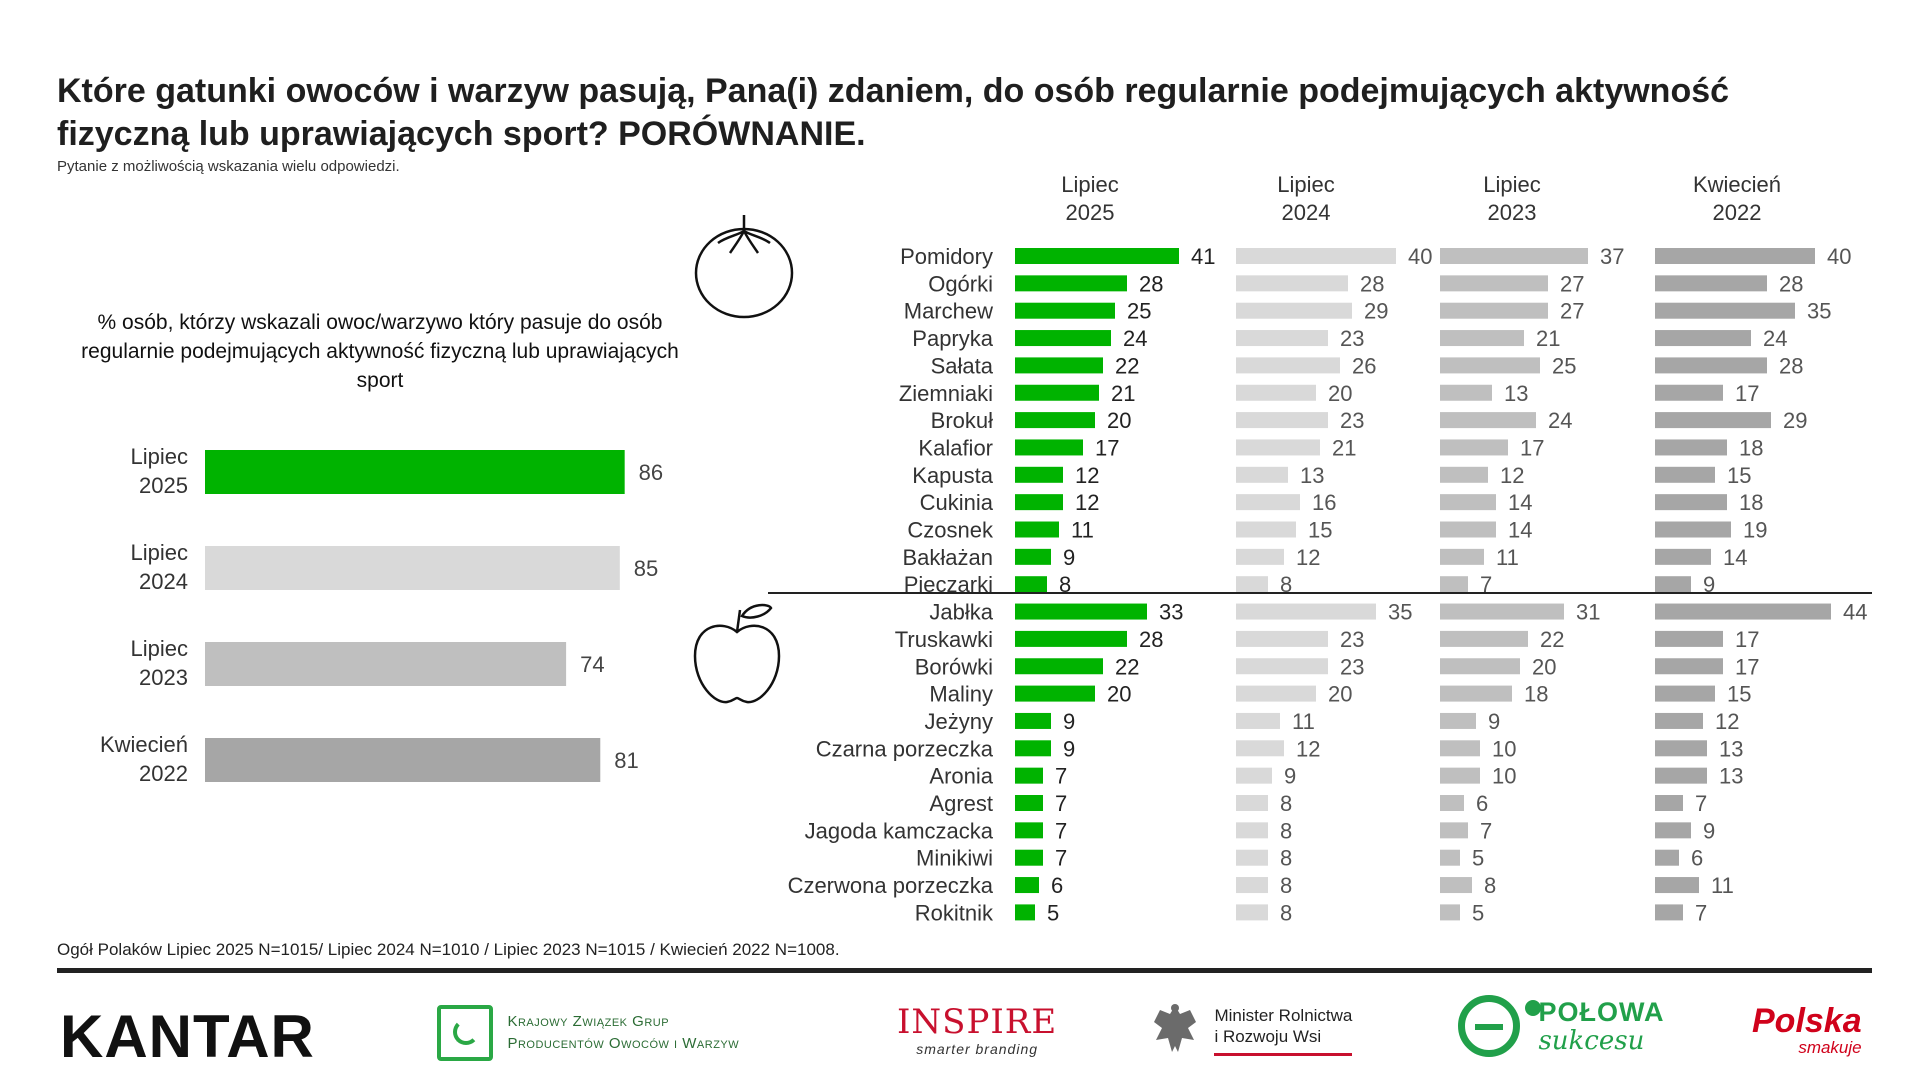  I want to click on species-value-label: 16, so click(1324, 502).